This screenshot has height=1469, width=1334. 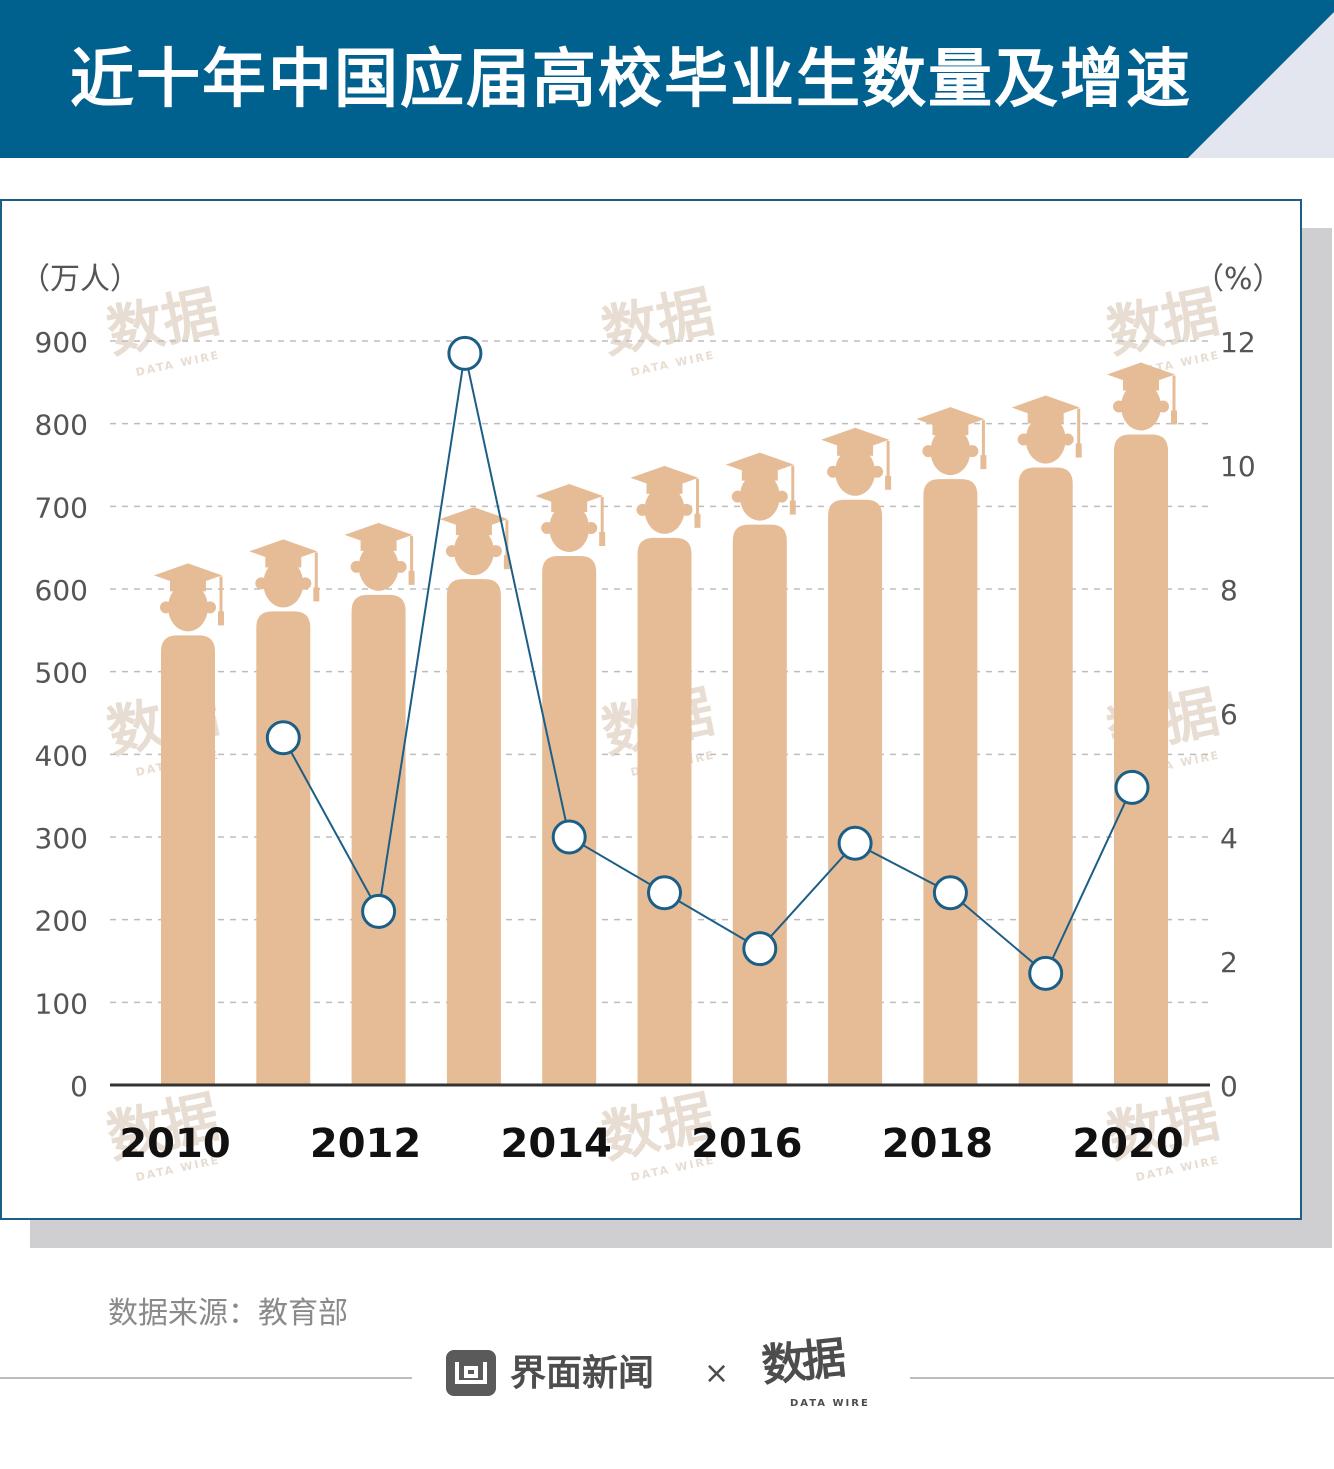 What do you see at coordinates (365, 1144) in the screenshot?
I see `x-tick-label: 2012` at bounding box center [365, 1144].